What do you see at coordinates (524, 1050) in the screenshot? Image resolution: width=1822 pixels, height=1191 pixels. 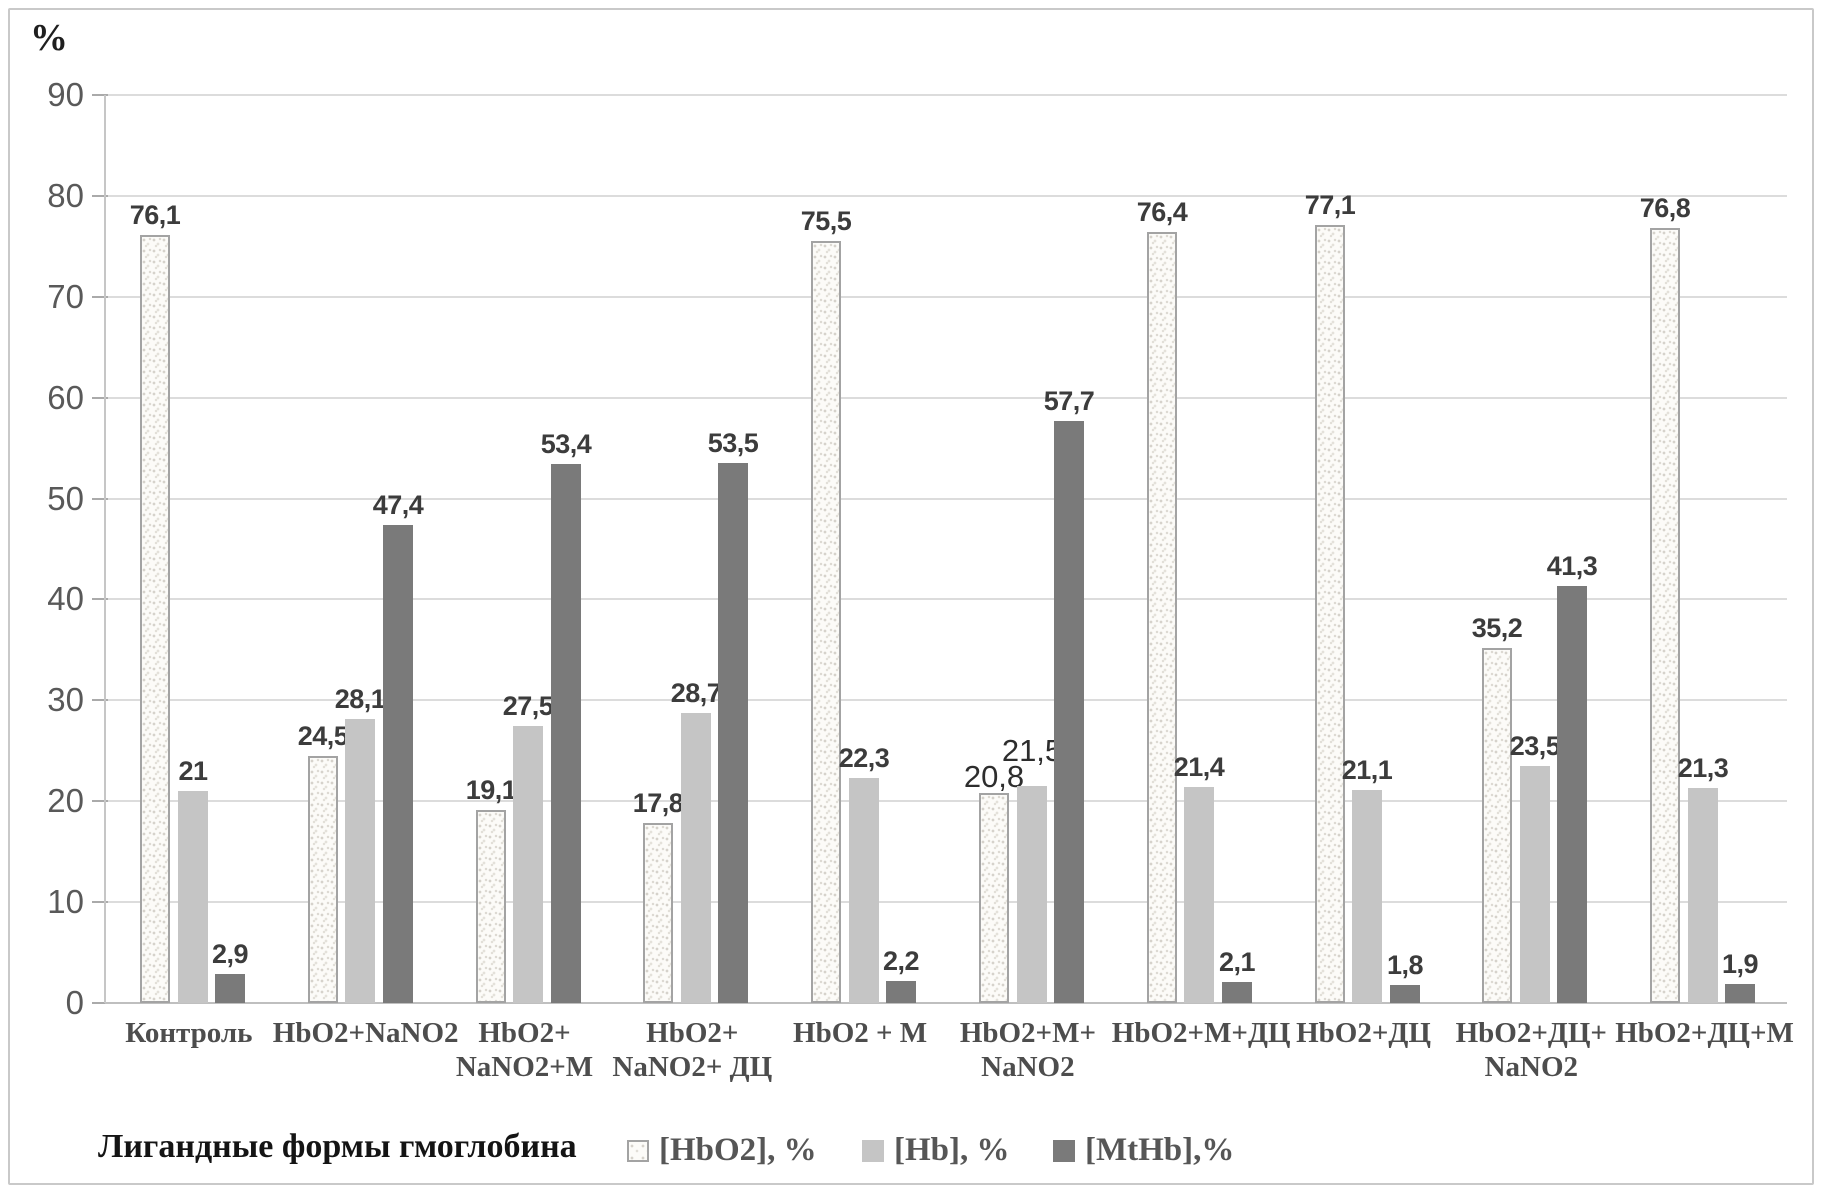 I see `category-label-2: HbO2+ NaNO2+M` at bounding box center [524, 1050].